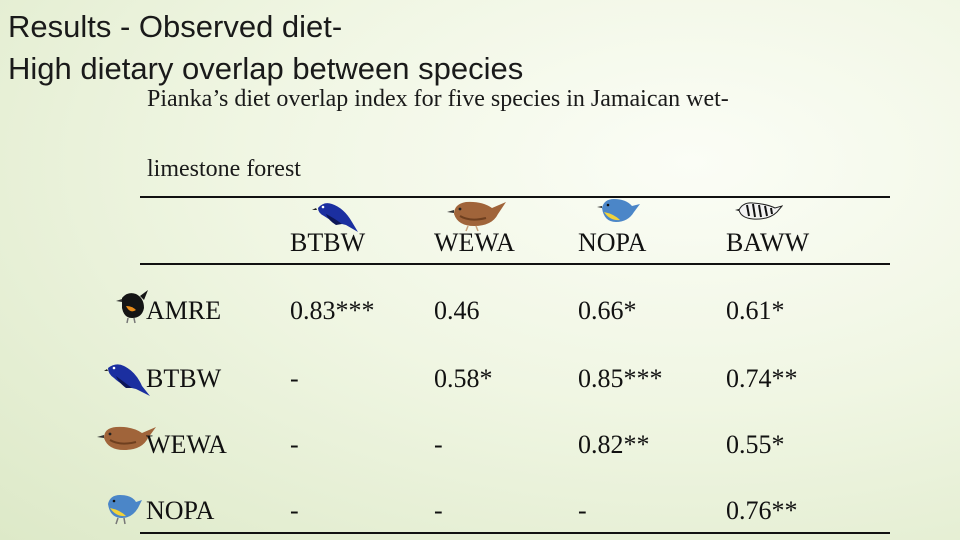  What do you see at coordinates (224, 169) in the screenshot?
I see `caption-line-2: limestone forest` at bounding box center [224, 169].